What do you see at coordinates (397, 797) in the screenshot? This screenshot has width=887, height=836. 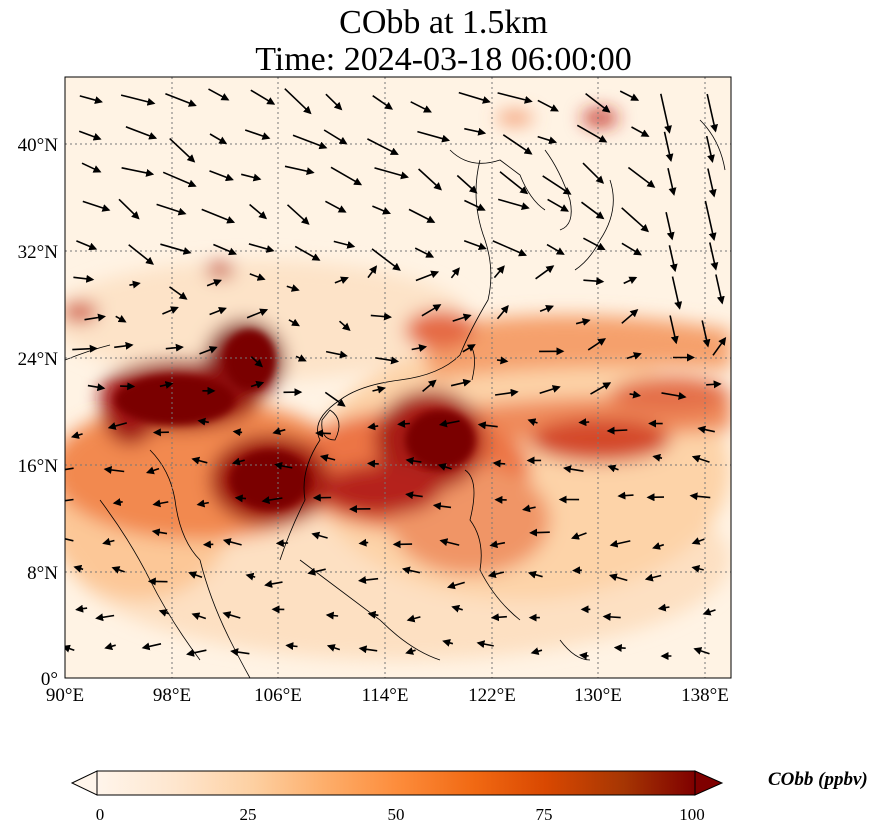 I see `colorbar: 0 25 50 75 100` at bounding box center [397, 797].